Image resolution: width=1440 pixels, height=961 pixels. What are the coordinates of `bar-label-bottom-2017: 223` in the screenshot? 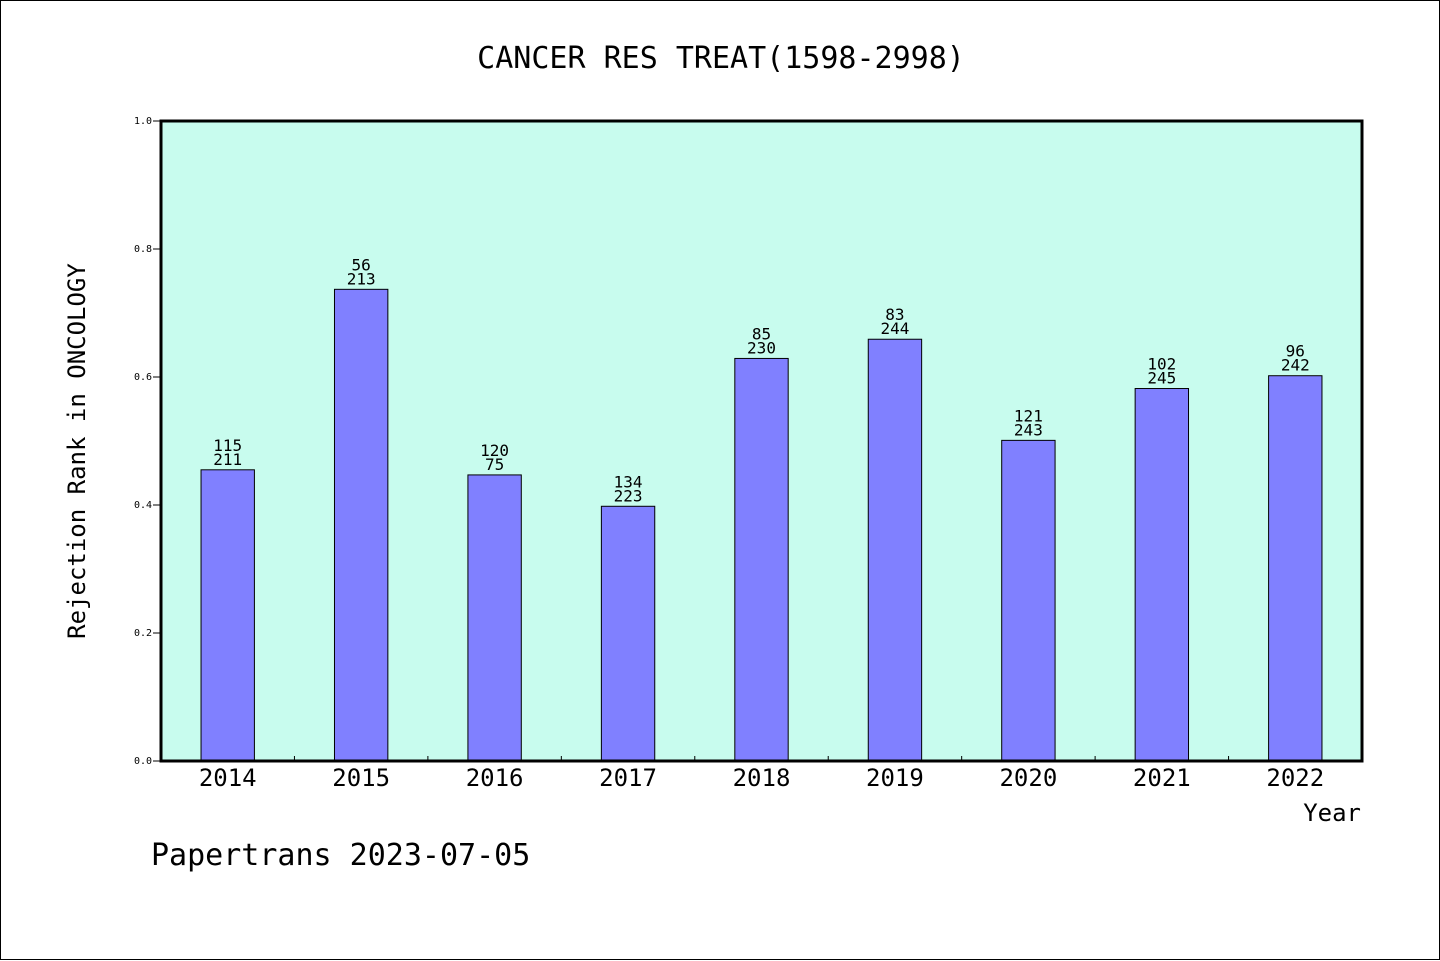 It's located at (628, 495).